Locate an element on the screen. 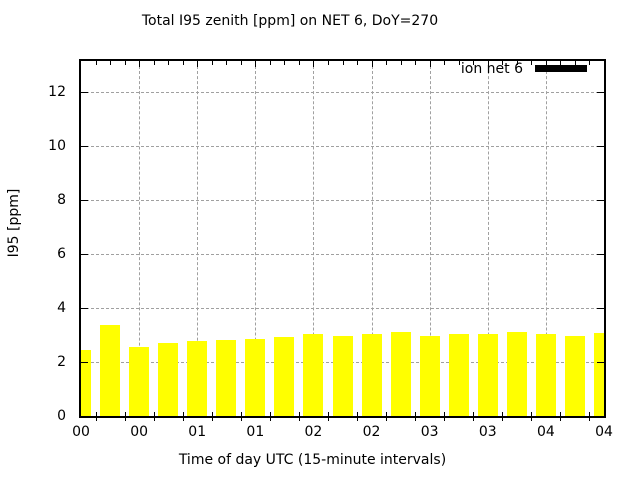 Image resolution: width=640 pixels, height=480 pixels. chart-title: Total I95 zenith [ppm] on NET 6, DoY=270 is located at coordinates (290, 21).